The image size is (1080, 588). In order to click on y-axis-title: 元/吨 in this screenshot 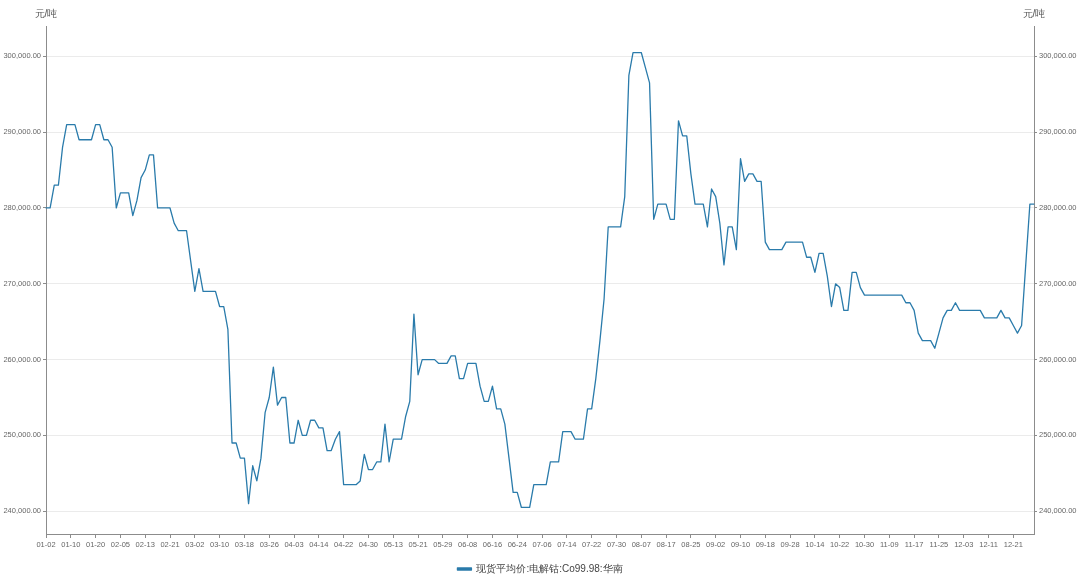, I will do `click(46, 13)`.